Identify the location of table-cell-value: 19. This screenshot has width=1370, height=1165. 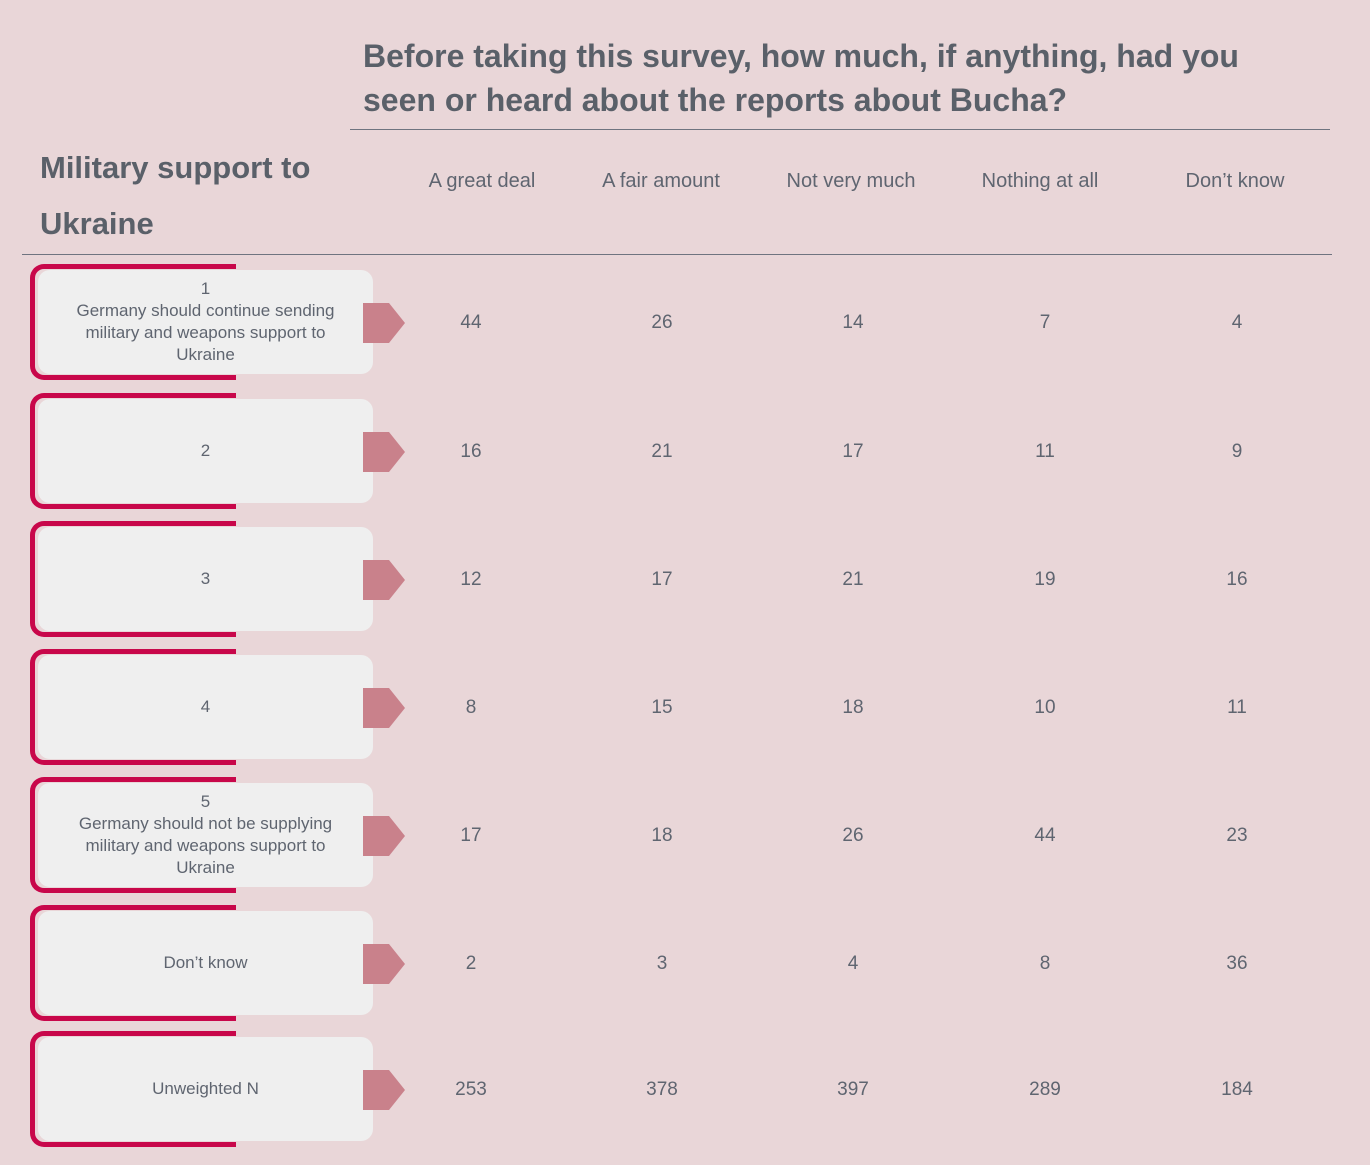
(1045, 579).